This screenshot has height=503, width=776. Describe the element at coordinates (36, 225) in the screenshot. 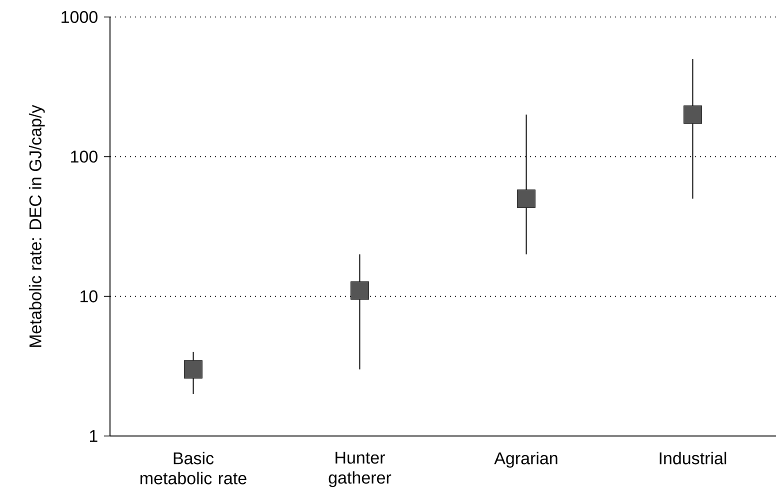

I see `y-axis-title: Metabolic rate: DEC in GJ/cap/y` at that location.